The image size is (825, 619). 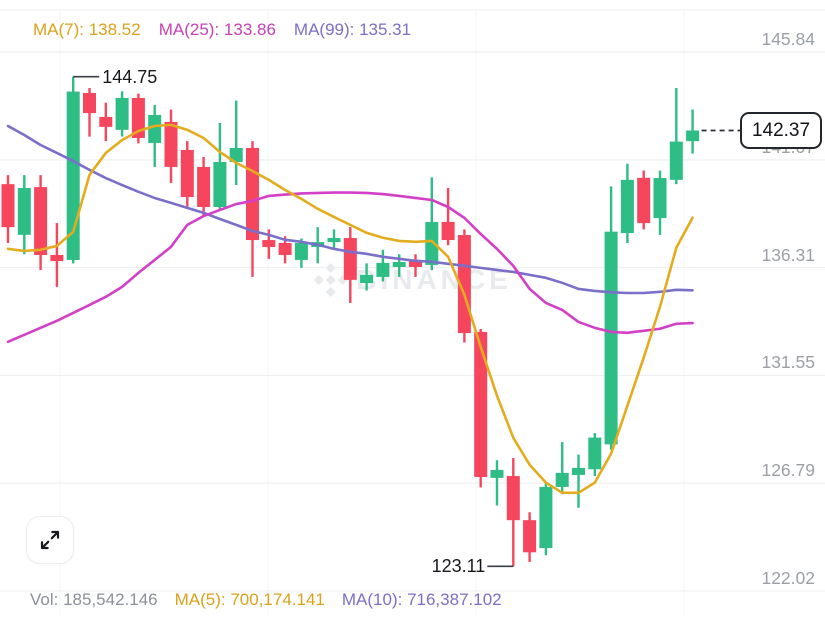 I want to click on vol-legend-ma10: MA(10): 716,387.102, so click(x=421, y=599).